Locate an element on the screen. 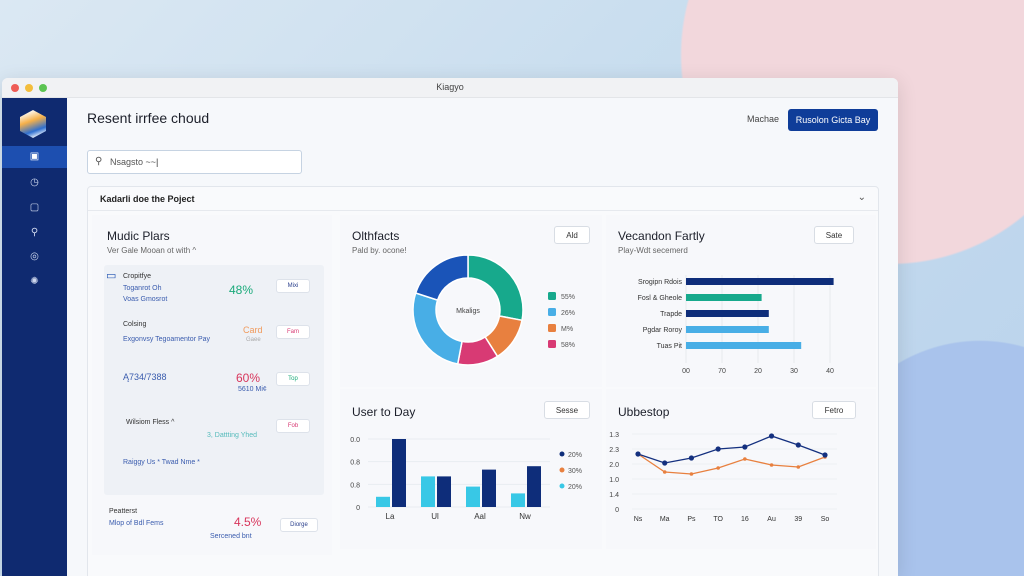  card-subtitle: Ver Gale Mooan ot with ^ is located at coordinates (152, 250).